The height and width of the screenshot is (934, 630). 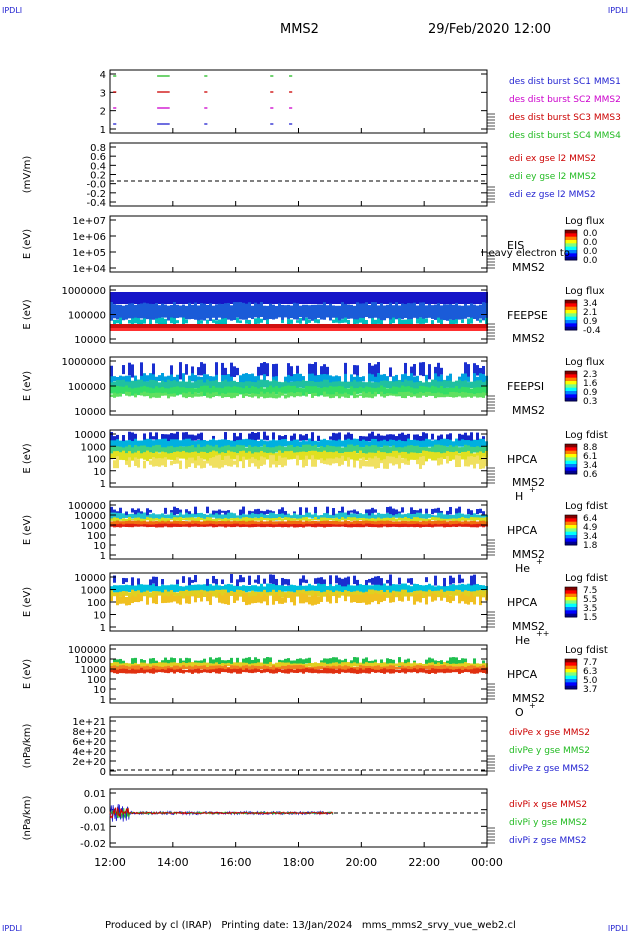 I want to click on panel-eis-colorbar-swatch, so click(x=571, y=232).